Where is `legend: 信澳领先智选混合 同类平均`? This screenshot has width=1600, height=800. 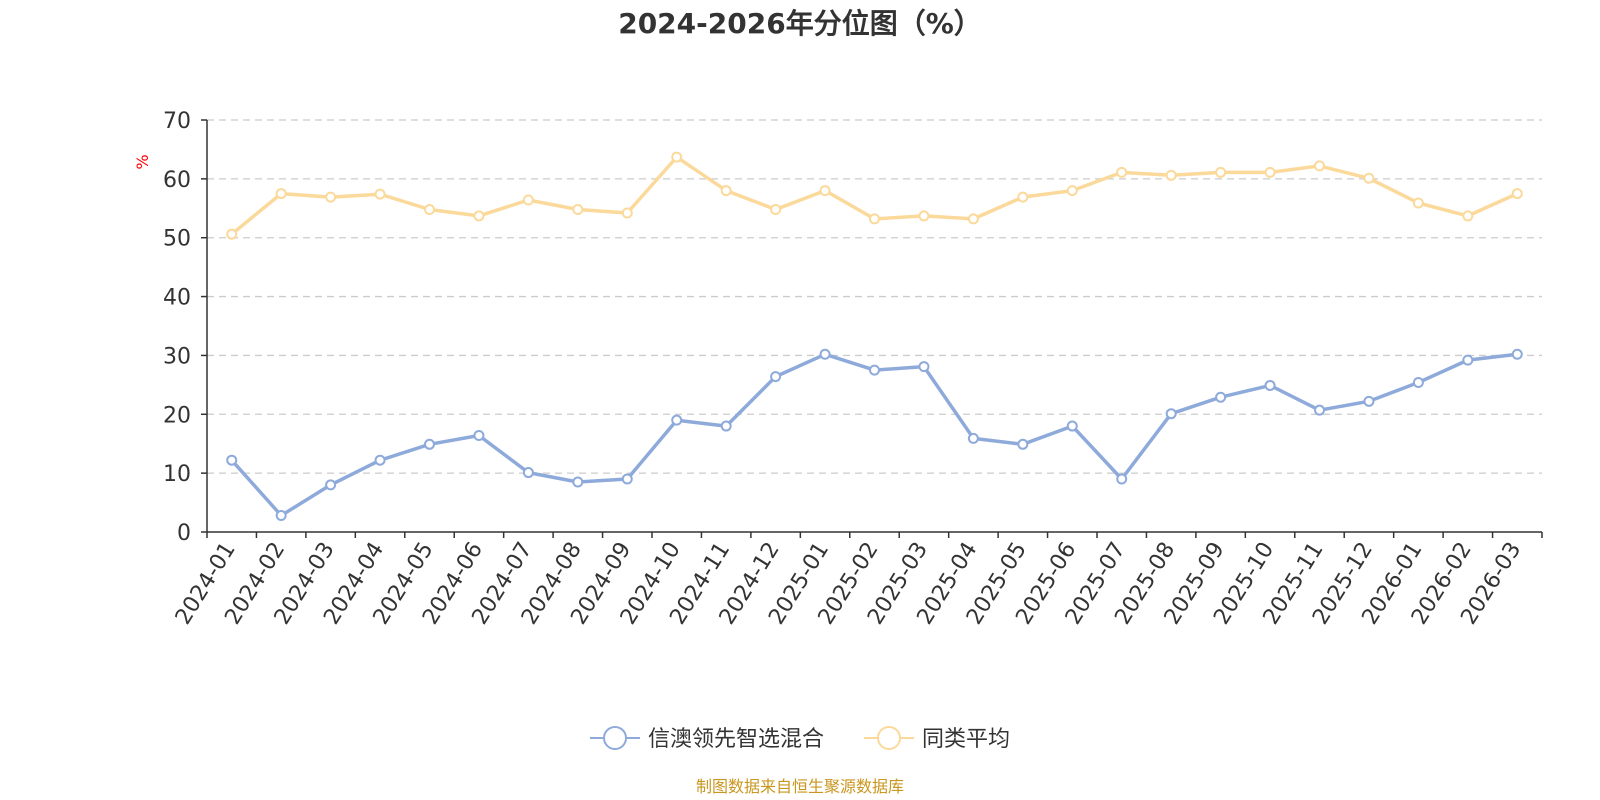
legend: 信澳领先智选混合 同类平均 is located at coordinates (800, 739).